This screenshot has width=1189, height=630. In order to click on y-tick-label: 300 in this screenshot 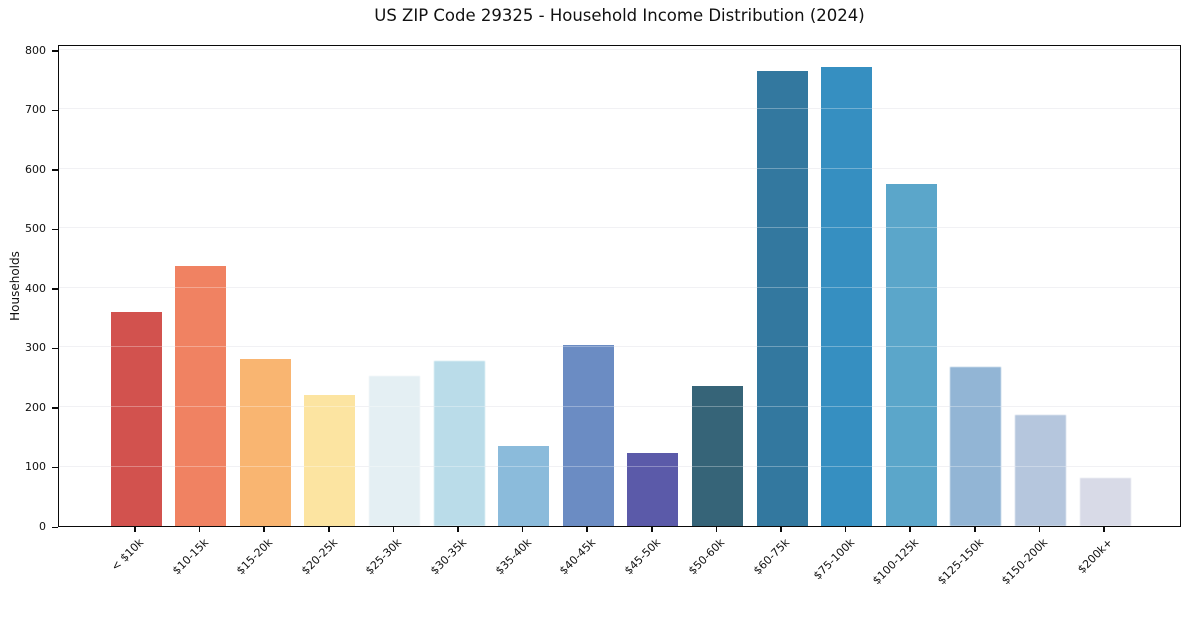, I will do `click(35, 348)`.